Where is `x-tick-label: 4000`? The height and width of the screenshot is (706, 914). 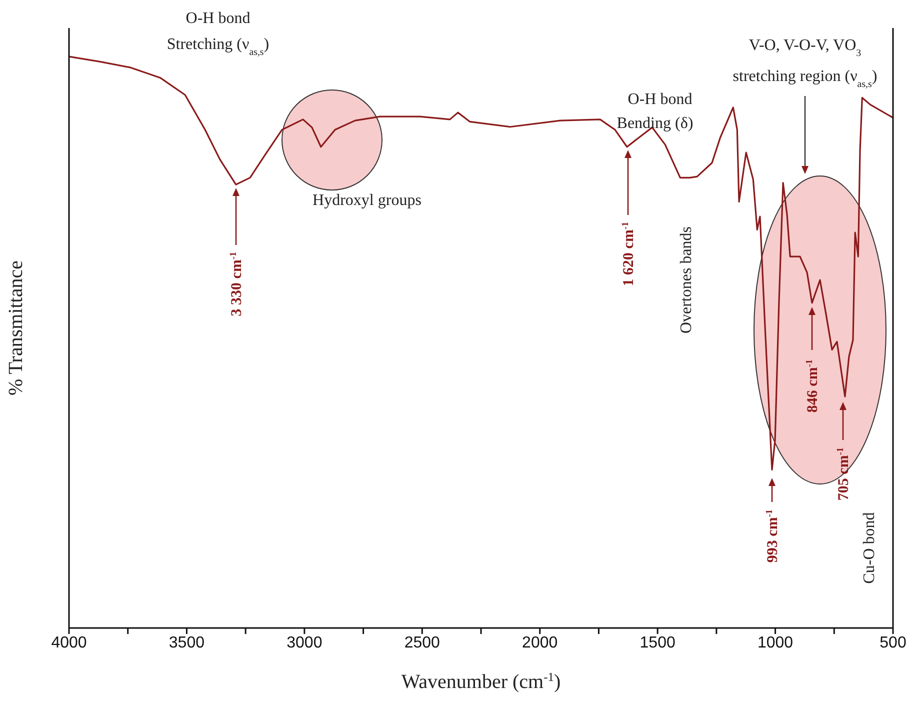
x-tick-label: 4000 is located at coordinates (69, 643).